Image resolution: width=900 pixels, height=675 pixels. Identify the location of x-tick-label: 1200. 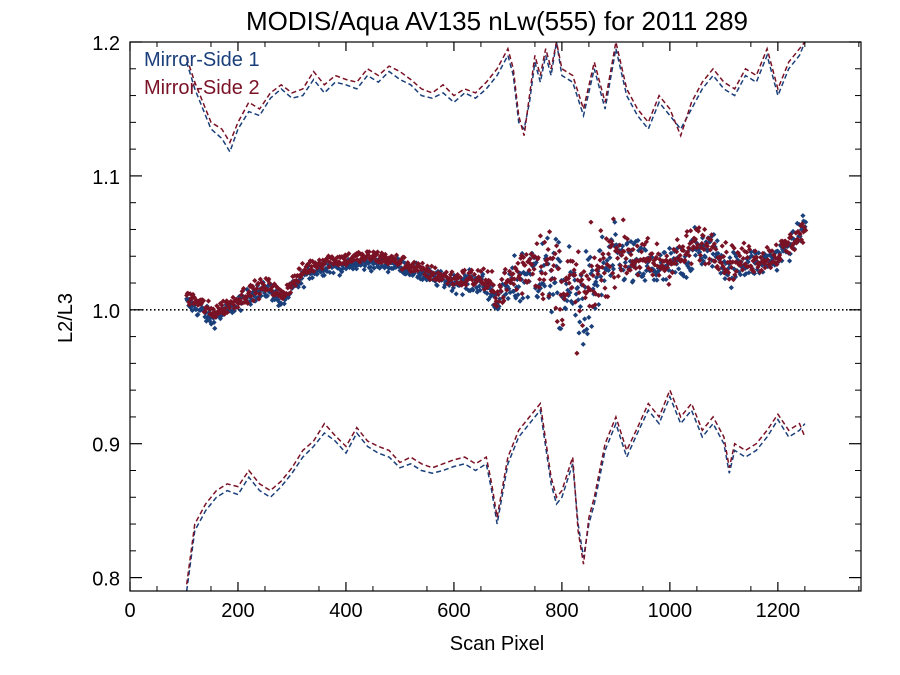
(778, 611).